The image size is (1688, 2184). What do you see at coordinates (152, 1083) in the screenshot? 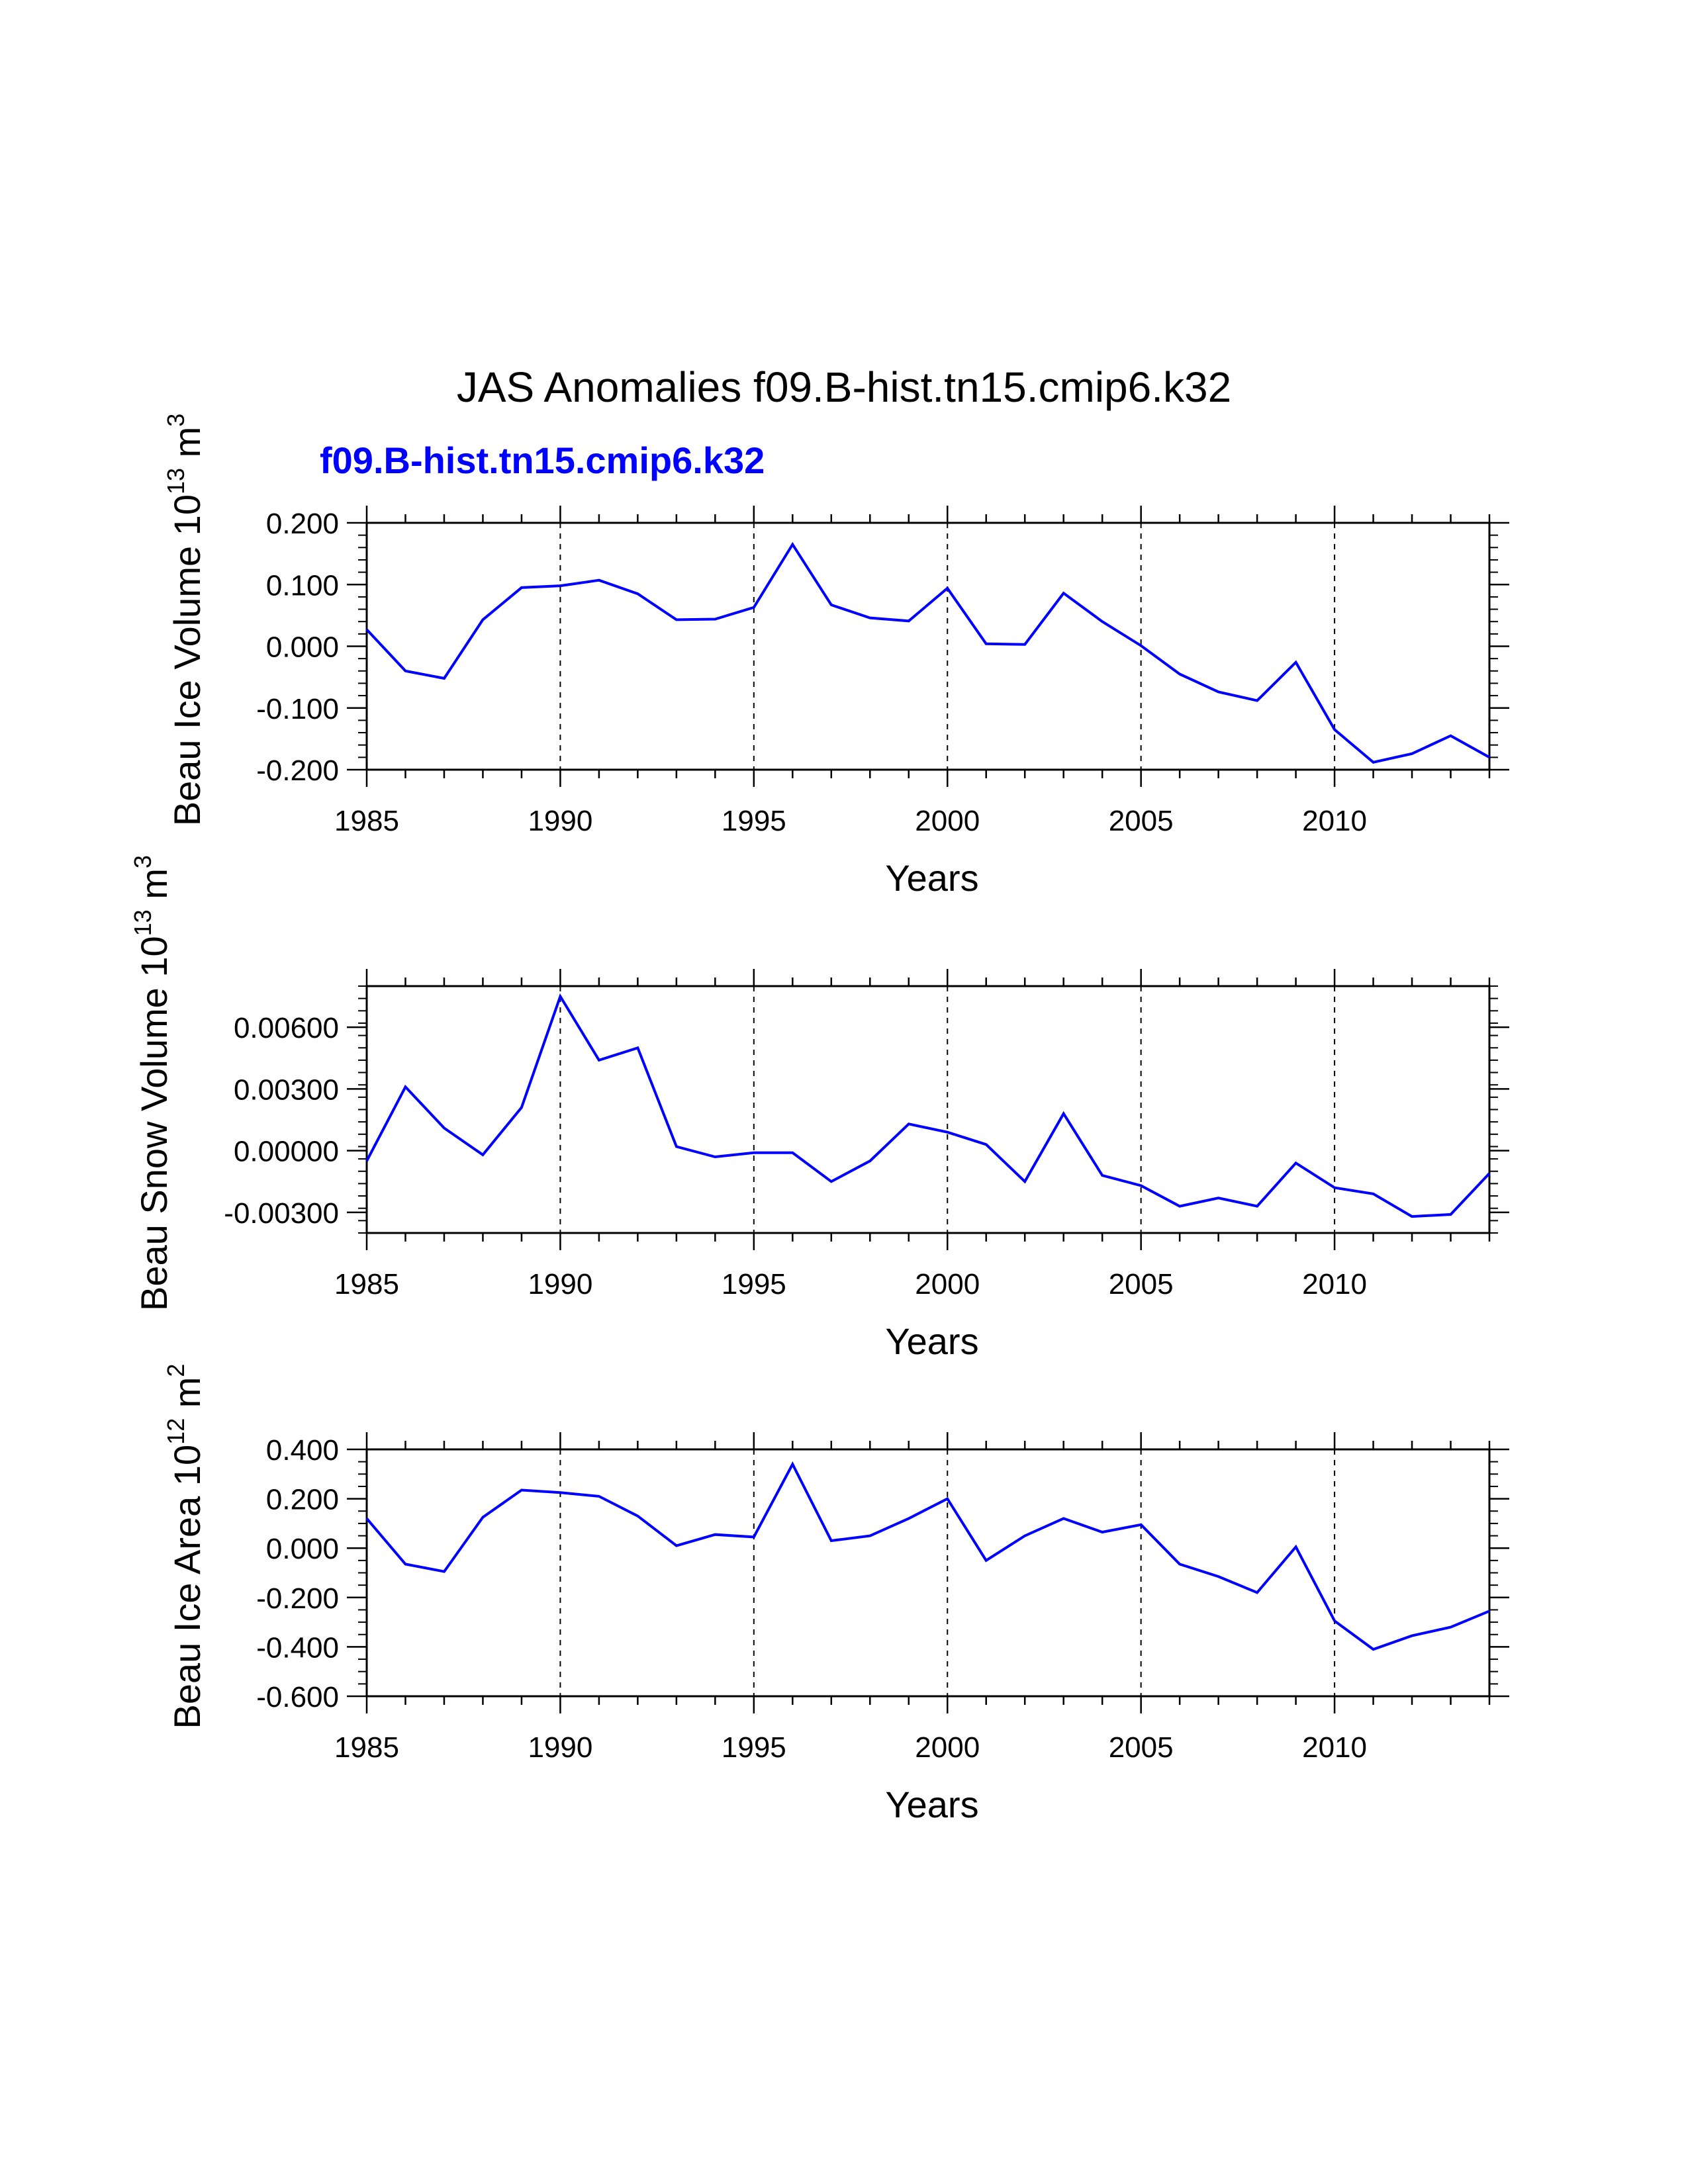
I see `y-axis-label: Beau Snow Volume 1013 m3` at bounding box center [152, 1083].